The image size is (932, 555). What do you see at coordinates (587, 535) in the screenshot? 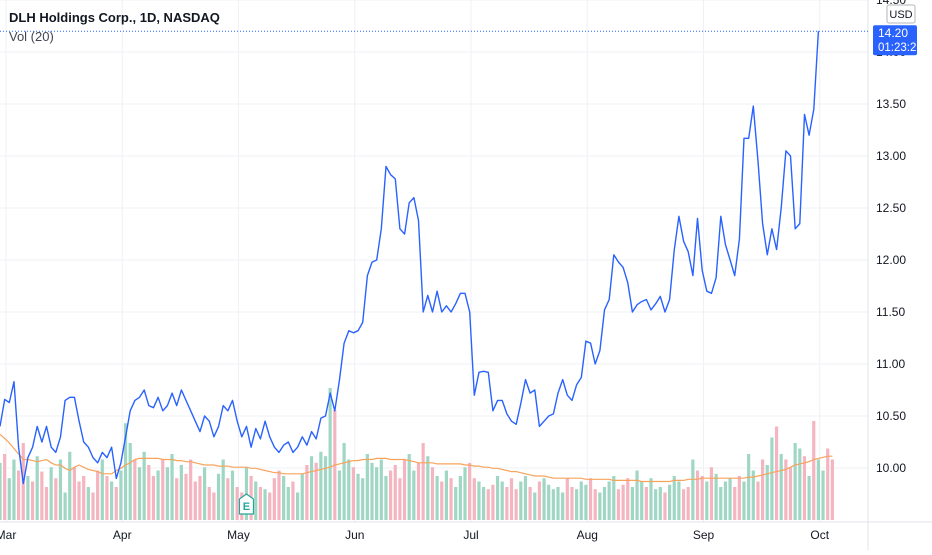
I see `time-tick-label: Aug` at bounding box center [587, 535].